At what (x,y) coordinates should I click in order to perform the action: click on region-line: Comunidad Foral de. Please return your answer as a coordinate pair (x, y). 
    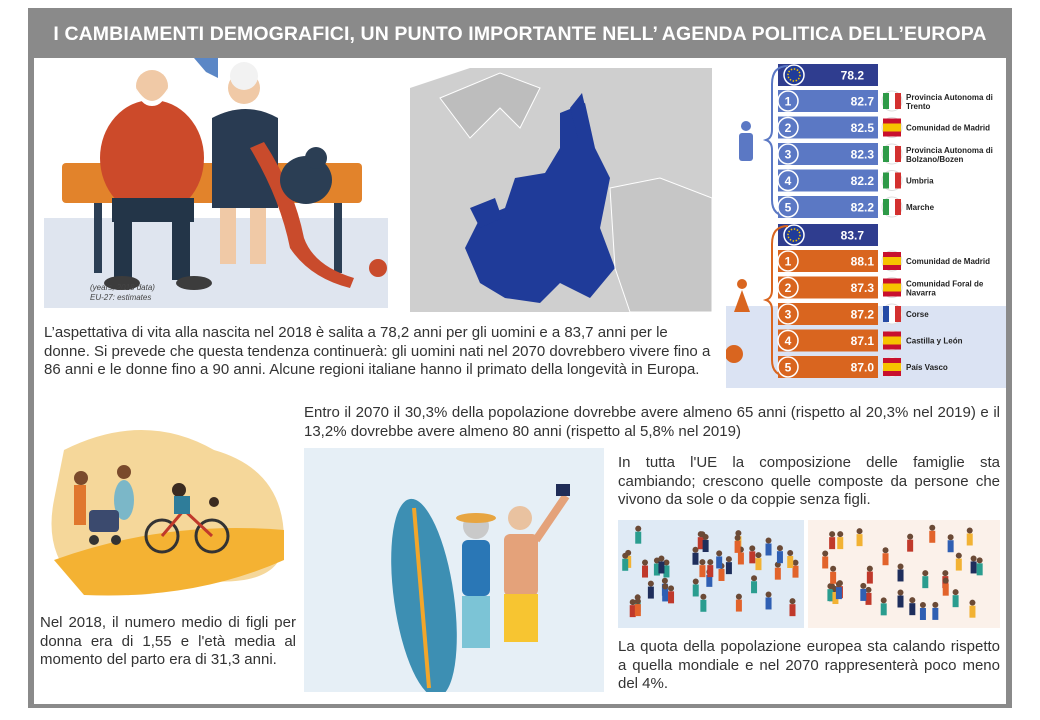
    Looking at the image, I should click on (945, 284).